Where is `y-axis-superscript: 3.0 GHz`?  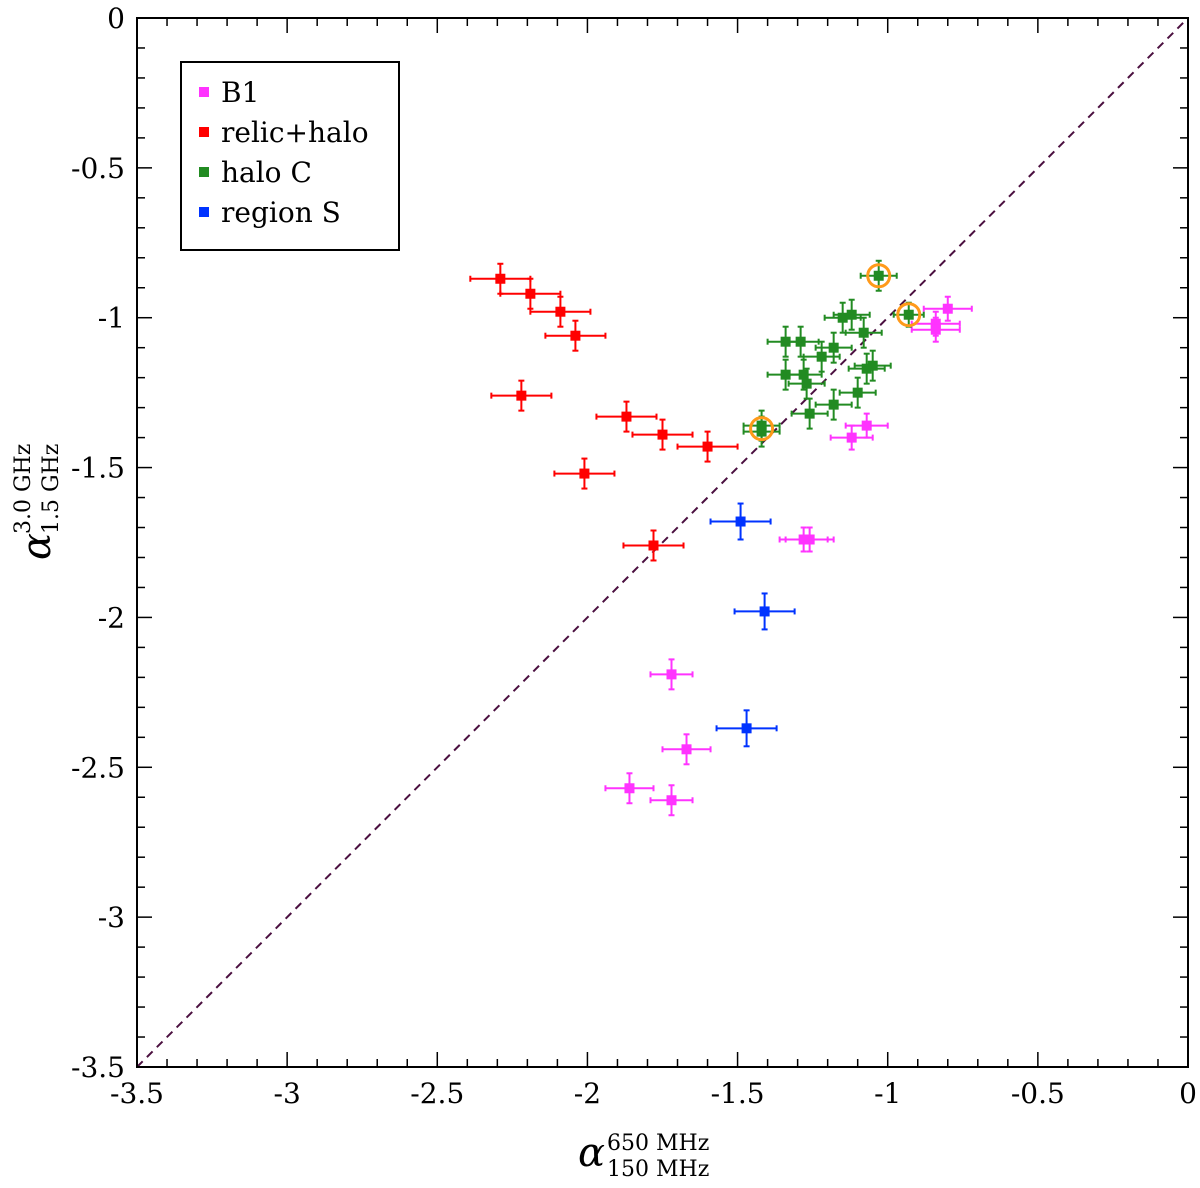 y-axis-superscript: 3.0 GHz is located at coordinates (23, 489).